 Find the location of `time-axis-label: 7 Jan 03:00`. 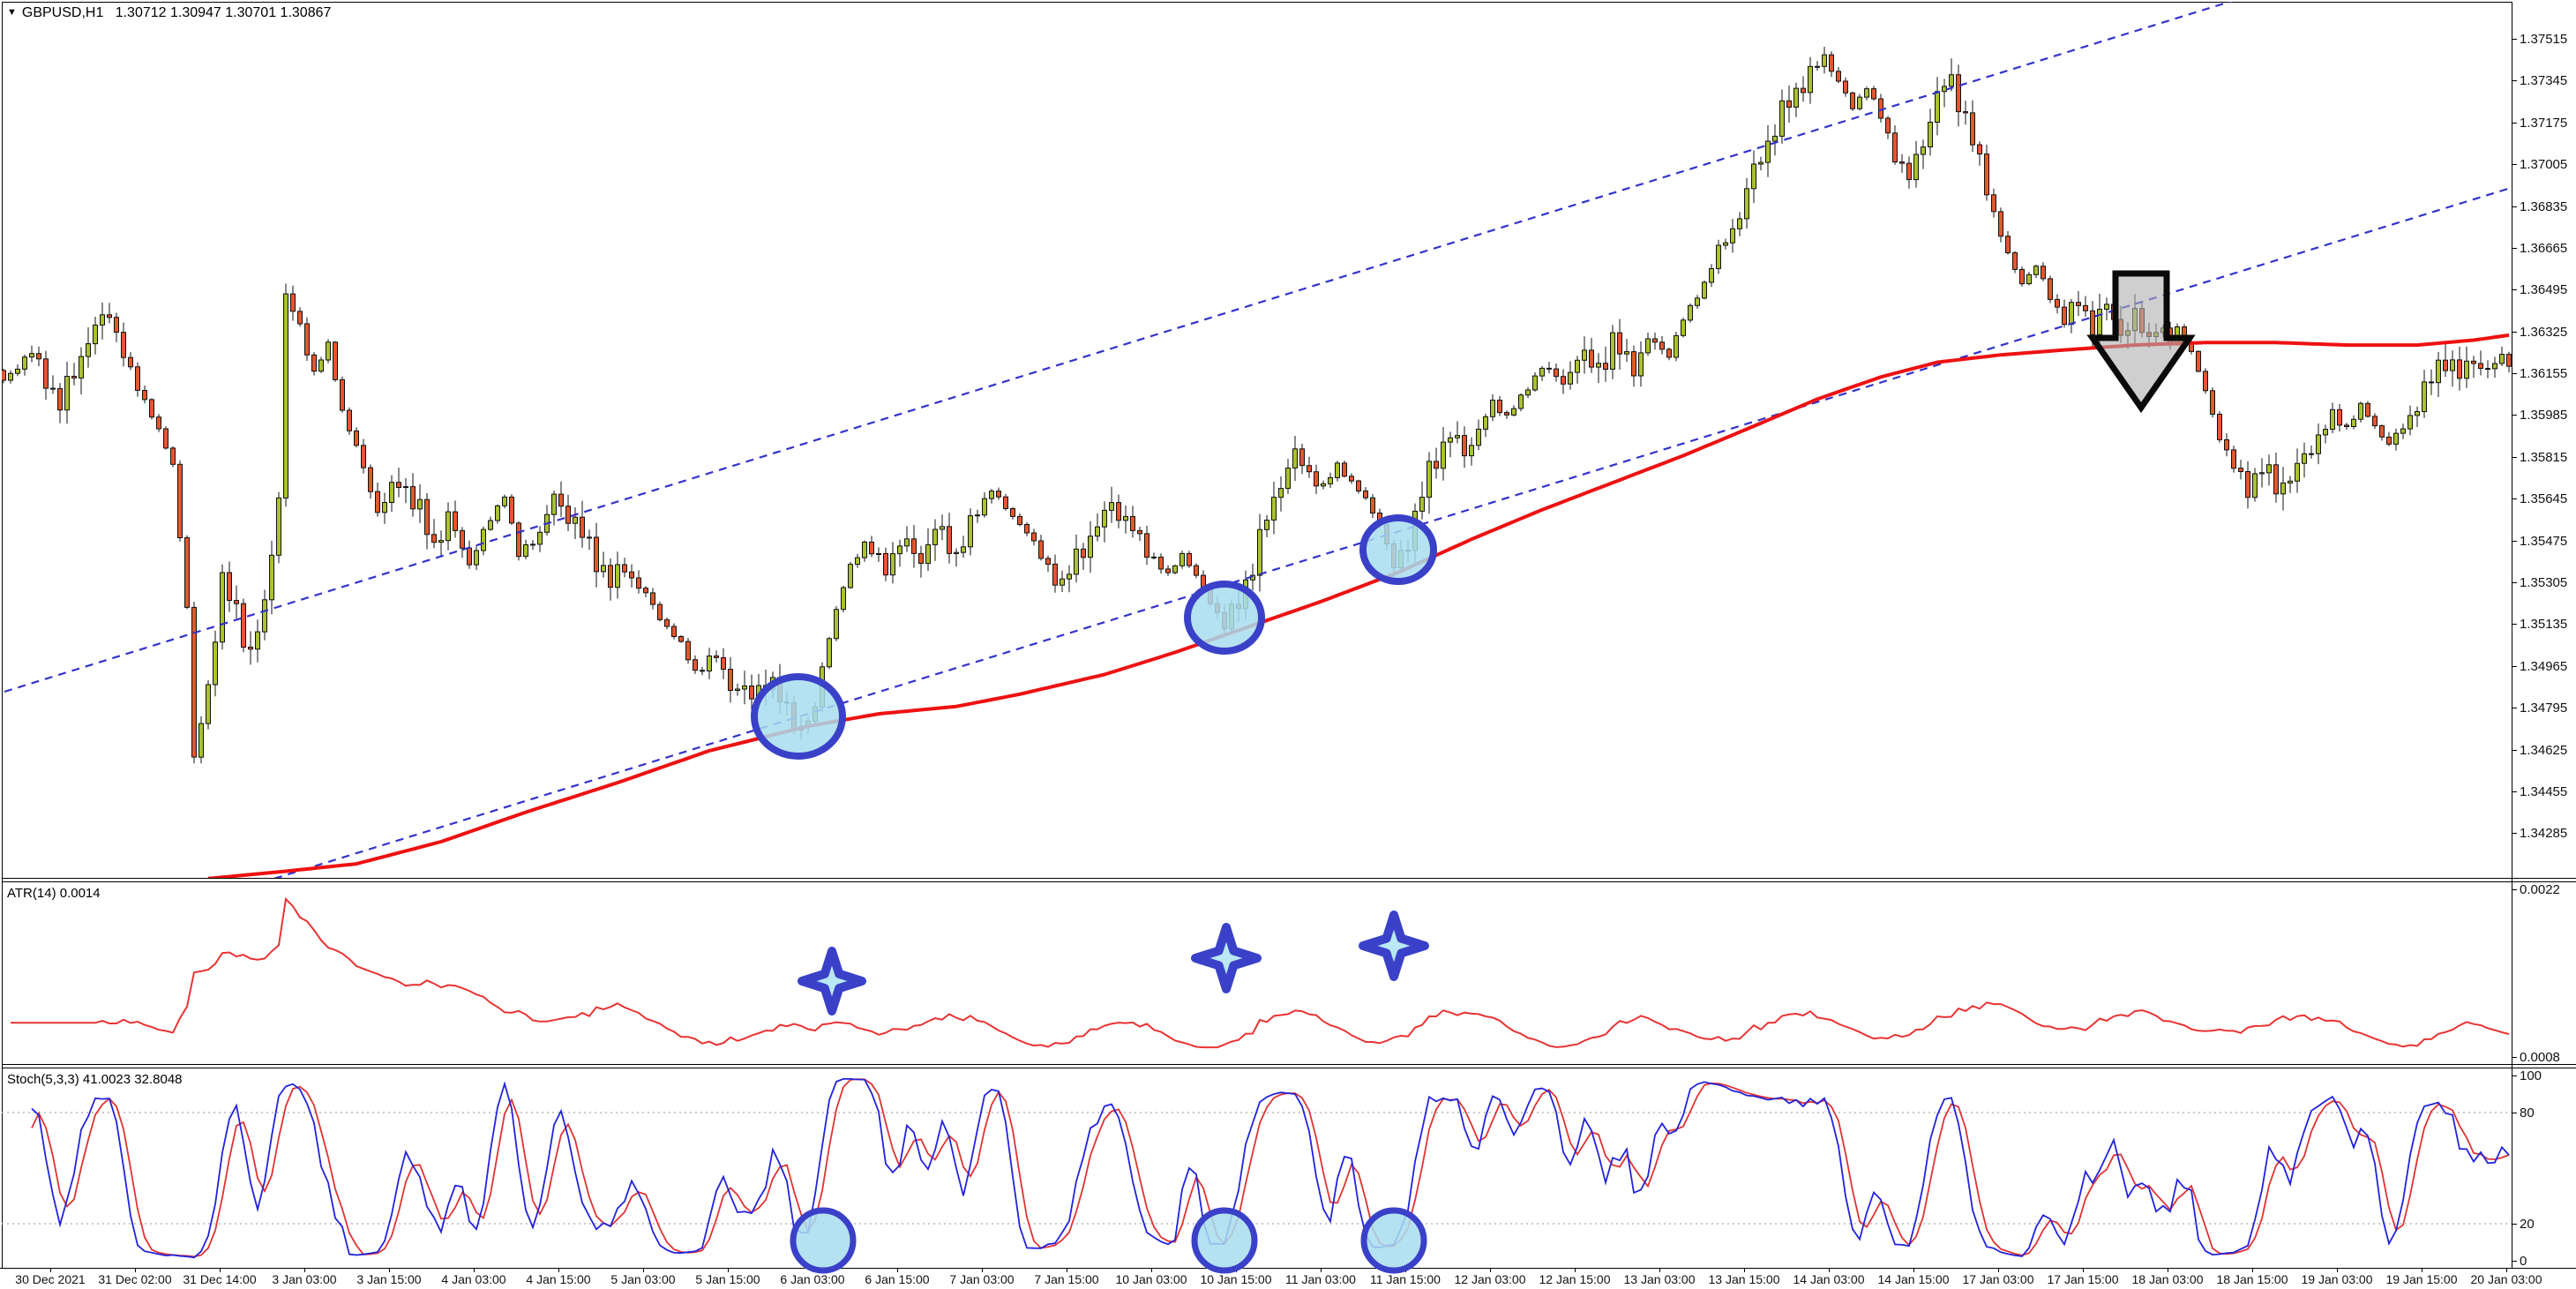

time-axis-label: 7 Jan 03:00 is located at coordinates (982, 1279).